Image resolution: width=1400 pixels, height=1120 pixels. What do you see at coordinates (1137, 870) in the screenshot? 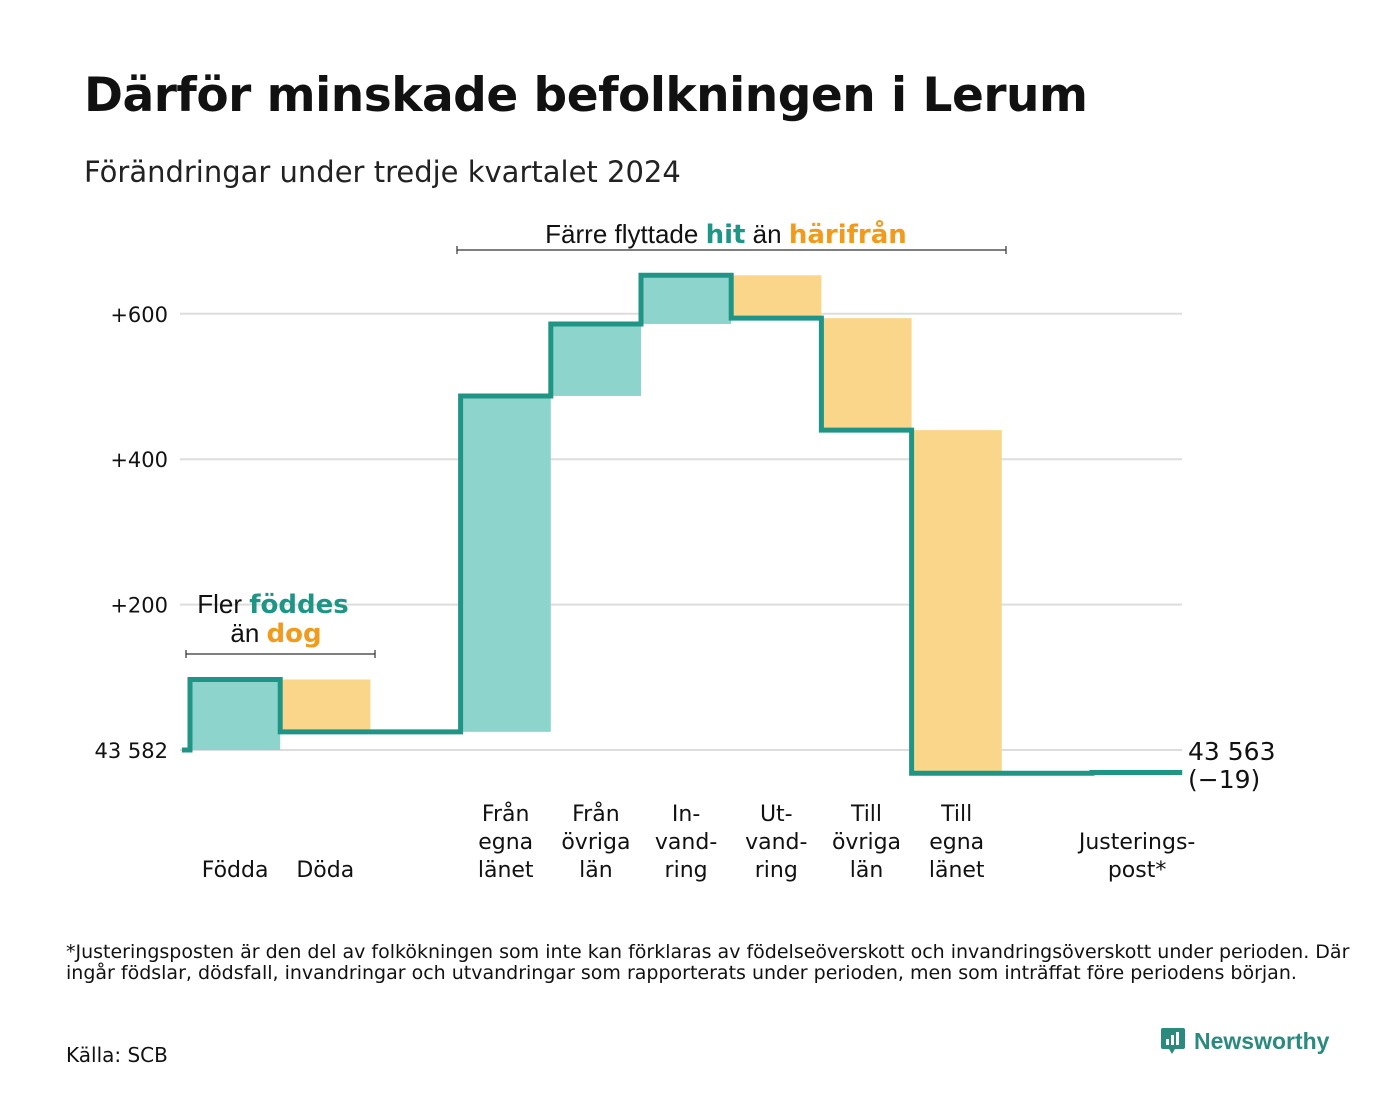
I see `category-label: post*` at bounding box center [1137, 870].